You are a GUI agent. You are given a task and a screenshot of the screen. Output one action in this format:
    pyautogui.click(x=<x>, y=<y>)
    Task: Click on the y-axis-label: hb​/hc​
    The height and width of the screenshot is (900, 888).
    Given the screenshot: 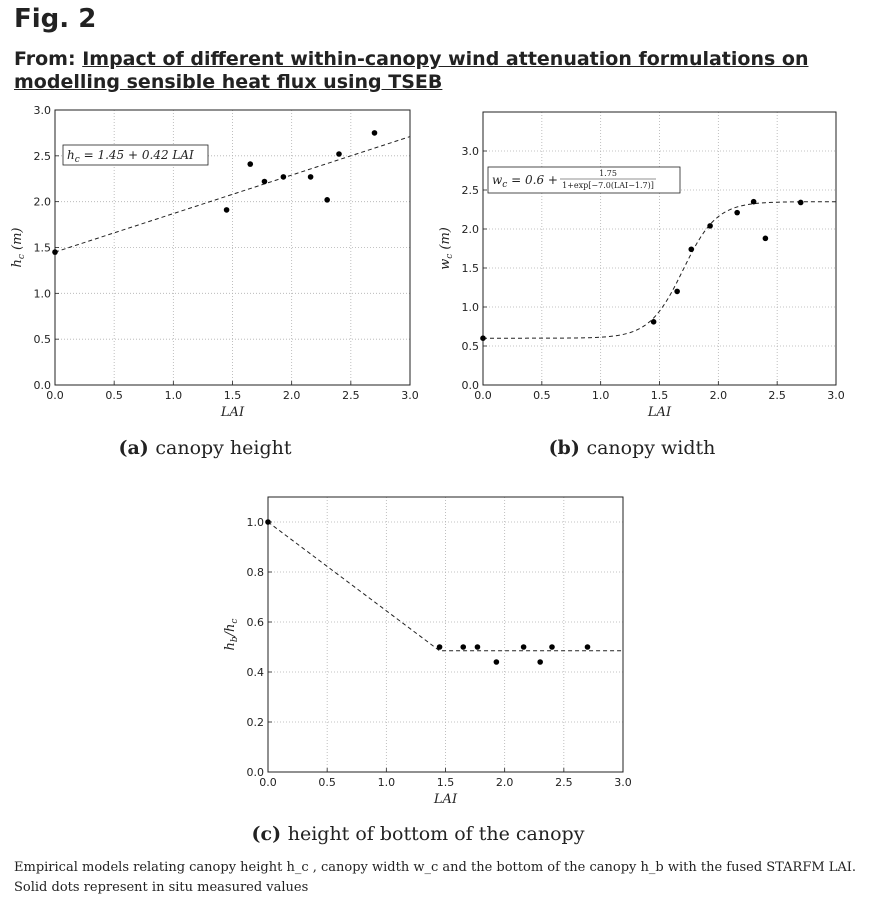 What is the action you would take?
    pyautogui.click(x=231, y=635)
    